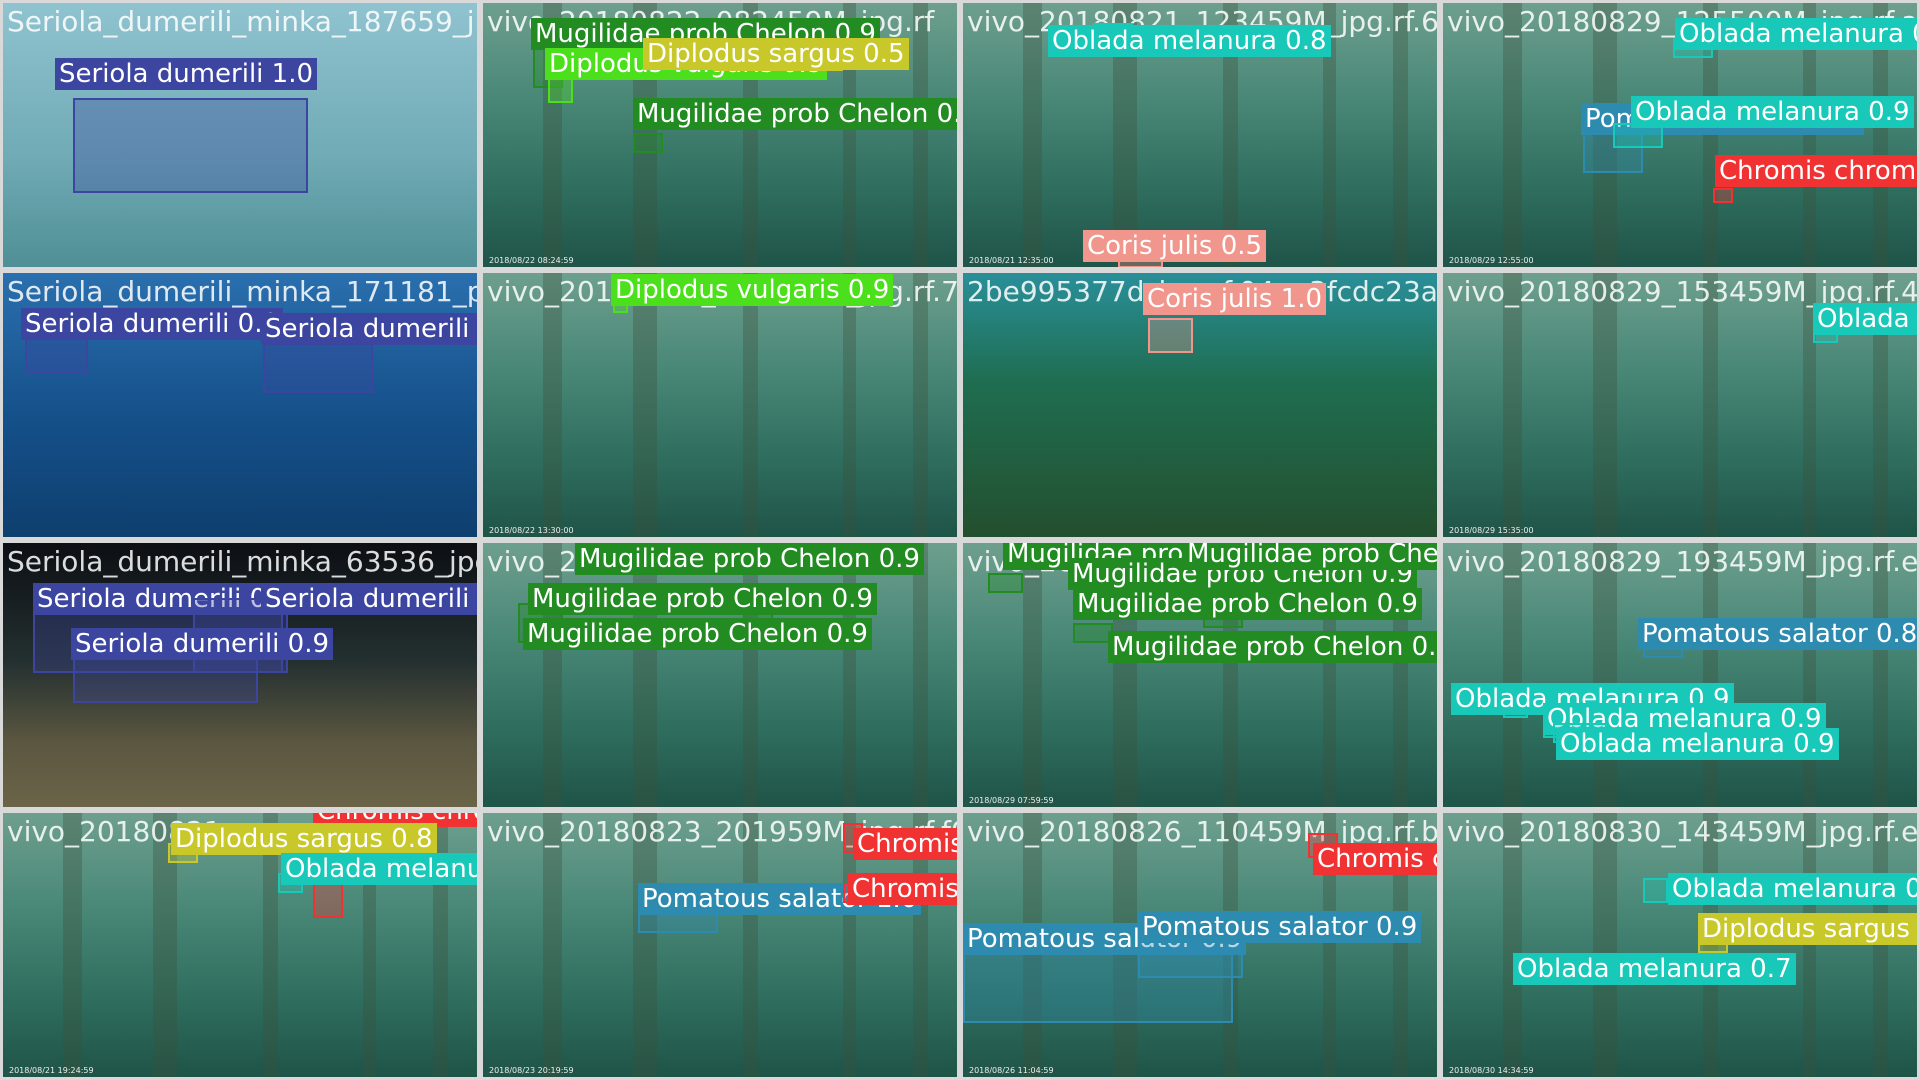 This screenshot has width=1920, height=1080. Describe the element at coordinates (1491, 1070) in the screenshot. I see `camera-timestamp: 2018/08/30 14:34:59` at that location.